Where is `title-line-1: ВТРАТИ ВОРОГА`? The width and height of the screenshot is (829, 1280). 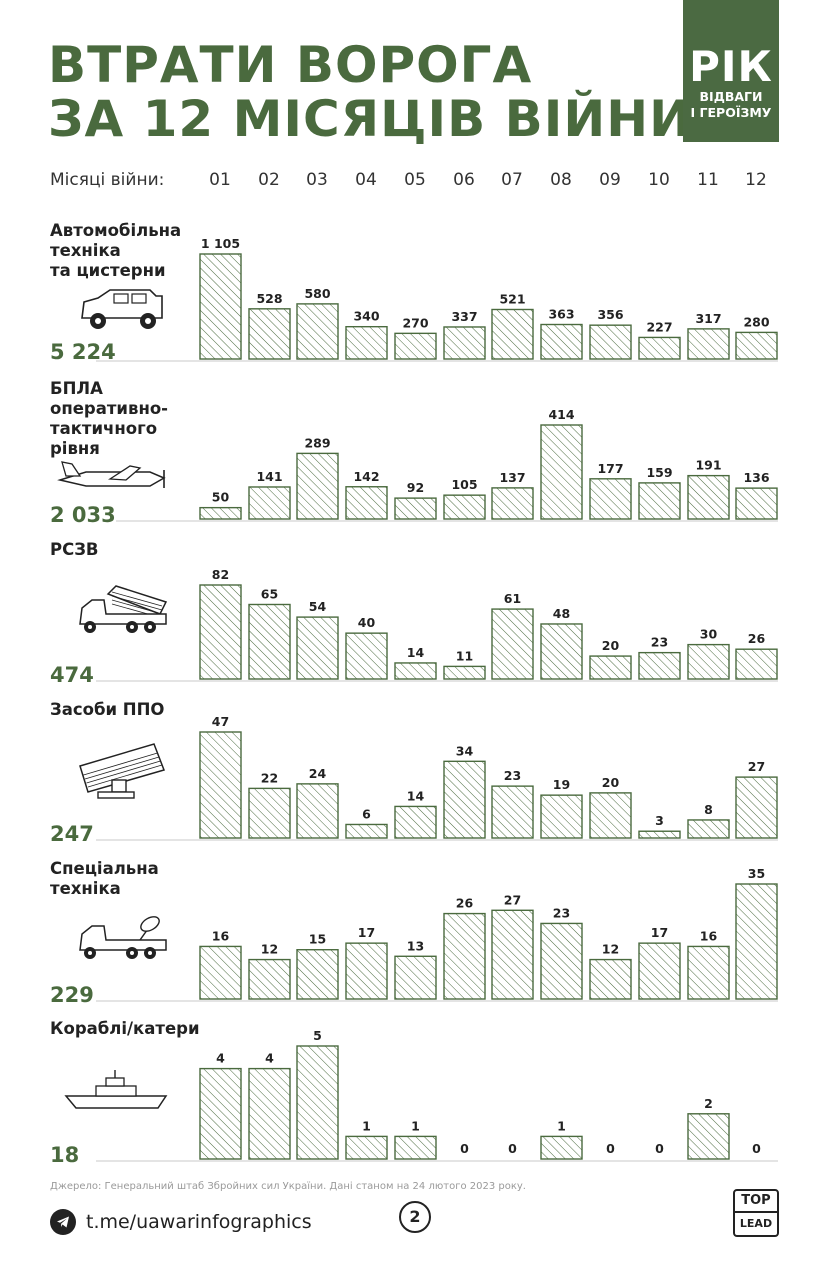 title-line-1: ВТРАТИ ВОРОГА is located at coordinates (290, 65).